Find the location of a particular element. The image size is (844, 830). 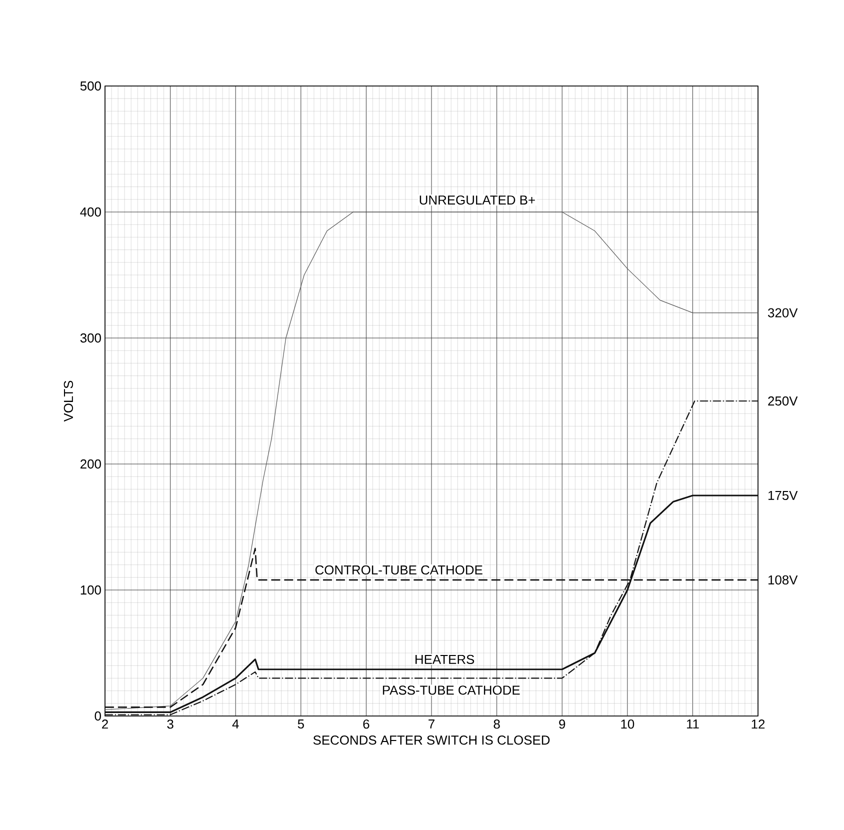

y-tick-label: 0 is located at coordinates (97, 716).